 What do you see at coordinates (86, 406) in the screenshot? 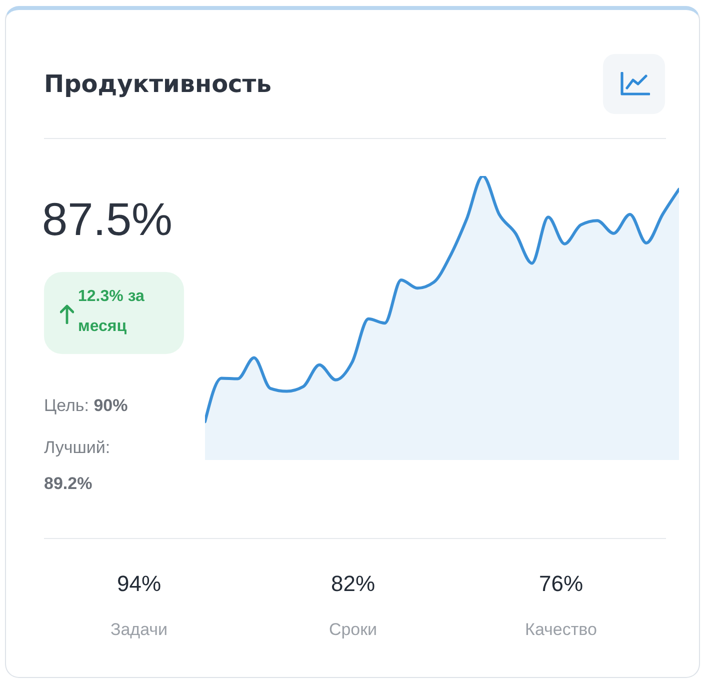
I see `text: Цель: 90%` at bounding box center [86, 406].